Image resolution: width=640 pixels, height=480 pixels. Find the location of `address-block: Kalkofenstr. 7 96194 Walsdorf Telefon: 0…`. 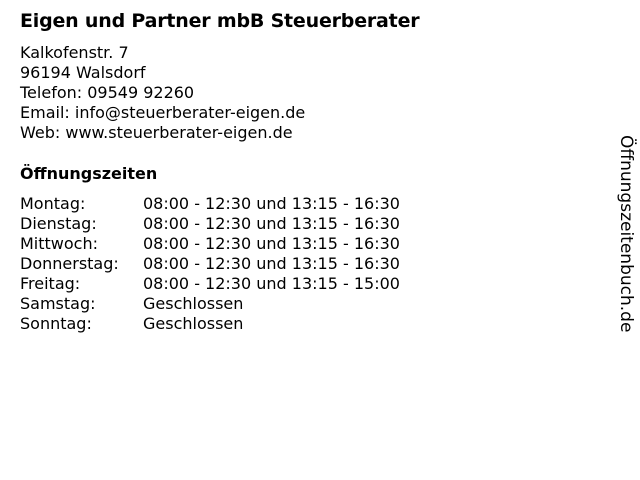

address-block: Kalkofenstr. 7 96194 Walsdorf Telefon: 0… is located at coordinates (162, 93).